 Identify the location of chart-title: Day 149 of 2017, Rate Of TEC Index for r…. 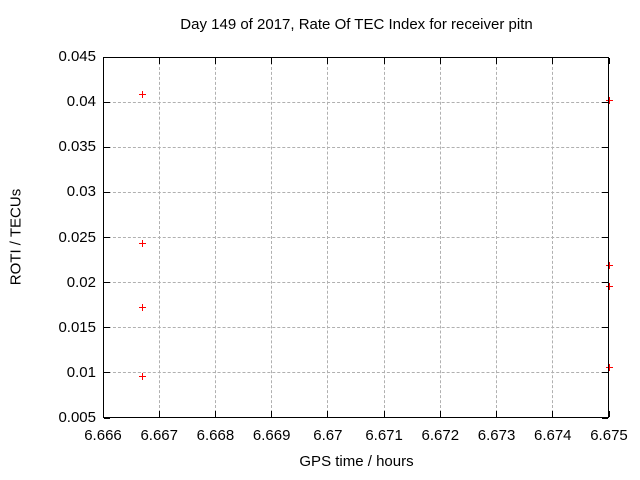
(356, 24).